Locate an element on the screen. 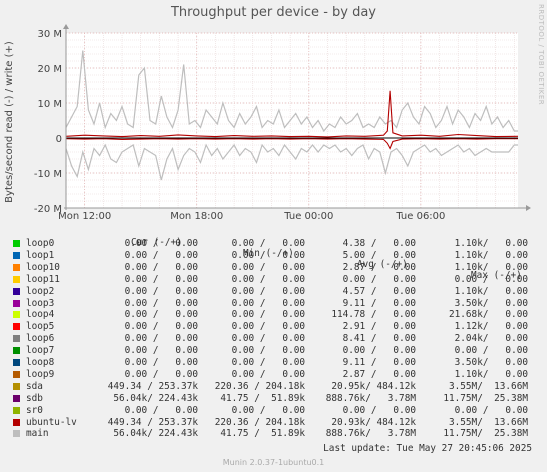 This screenshot has height=472, width=547. col-max-header: Max (-/+) is located at coordinates (496, 275).